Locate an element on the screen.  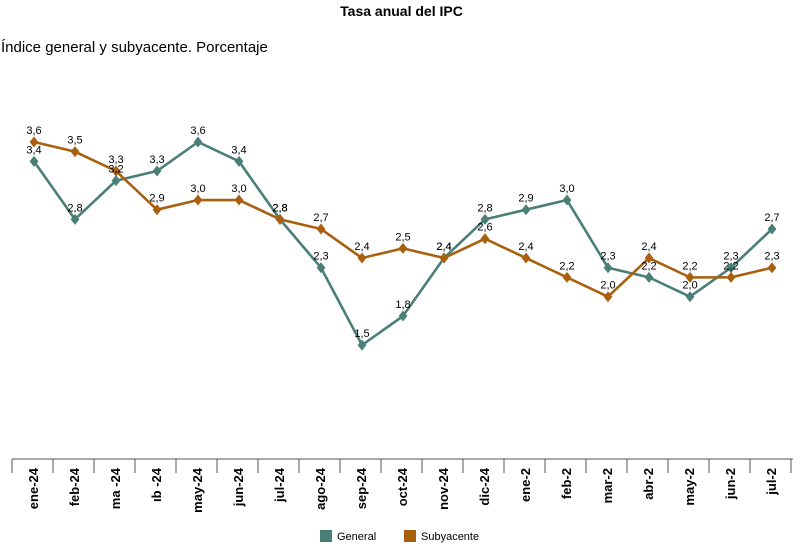
x-tick-label: sep-24 is located at coordinates (361, 488).